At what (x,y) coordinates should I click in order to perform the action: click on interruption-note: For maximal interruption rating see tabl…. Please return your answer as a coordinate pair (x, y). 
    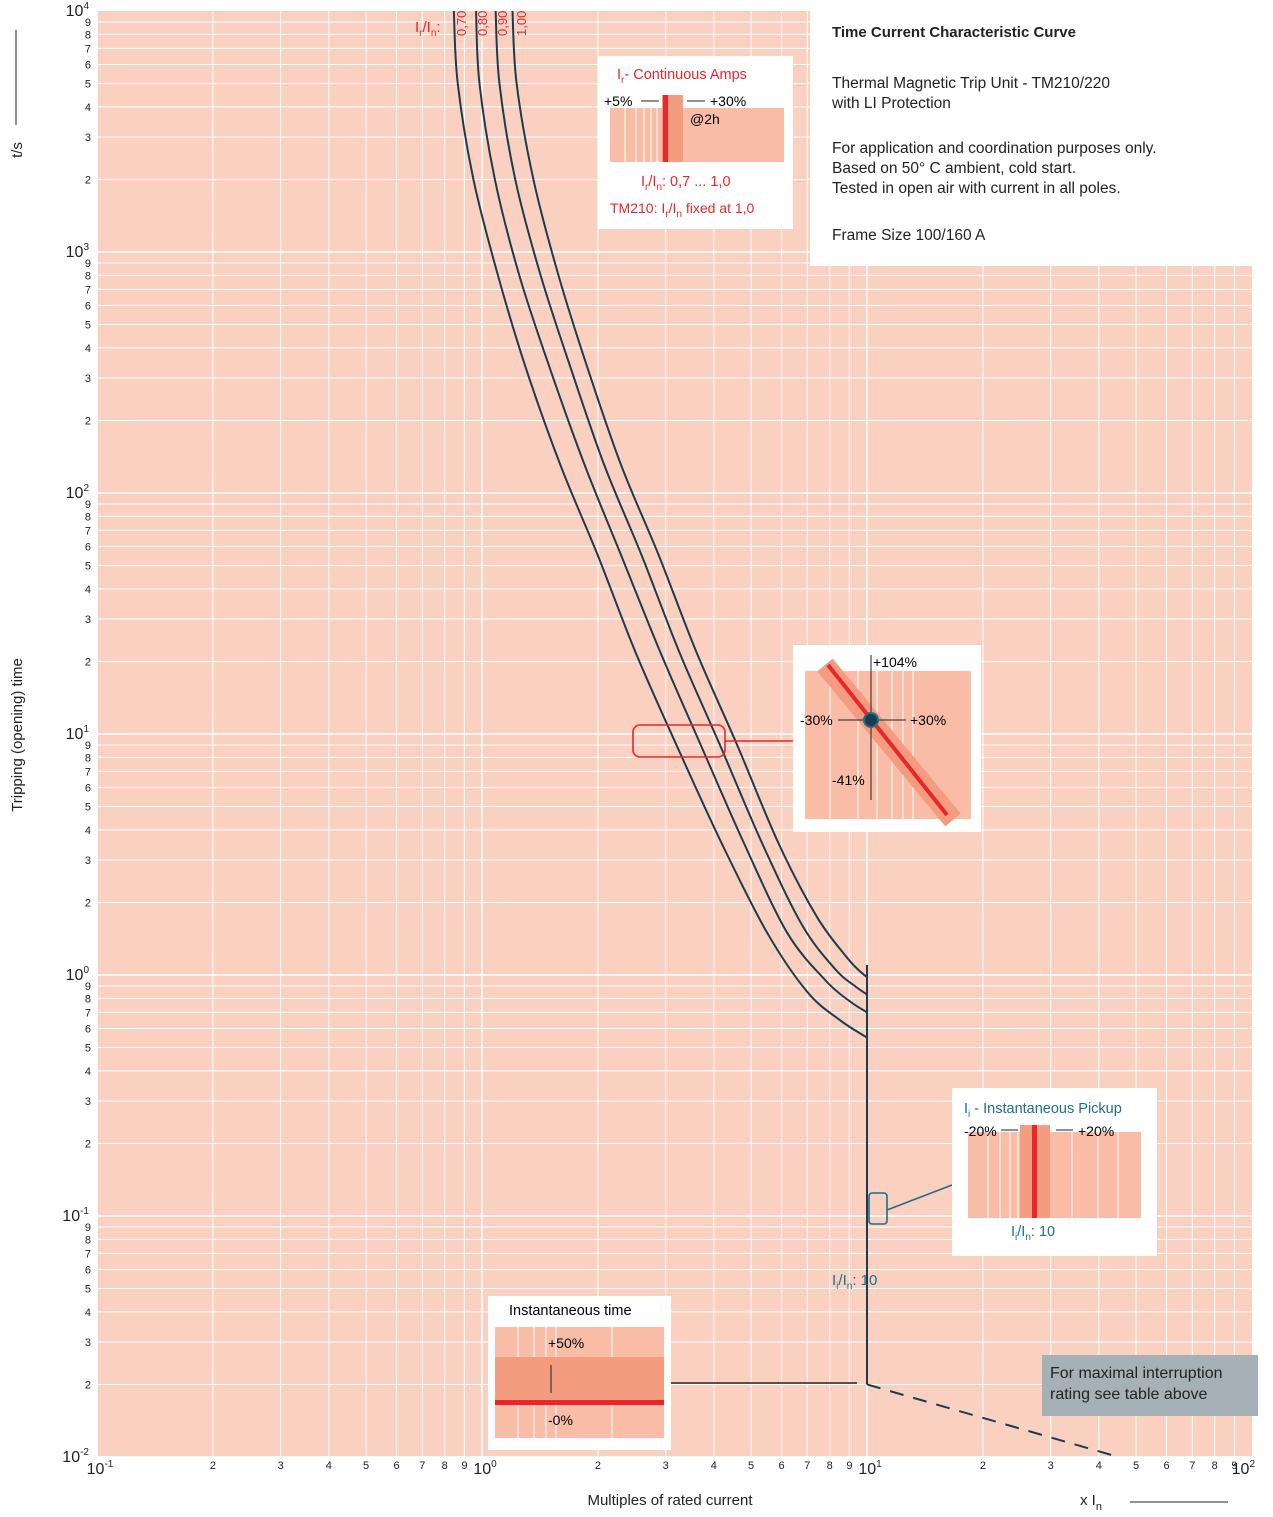
    Looking at the image, I should click on (1150, 1385).